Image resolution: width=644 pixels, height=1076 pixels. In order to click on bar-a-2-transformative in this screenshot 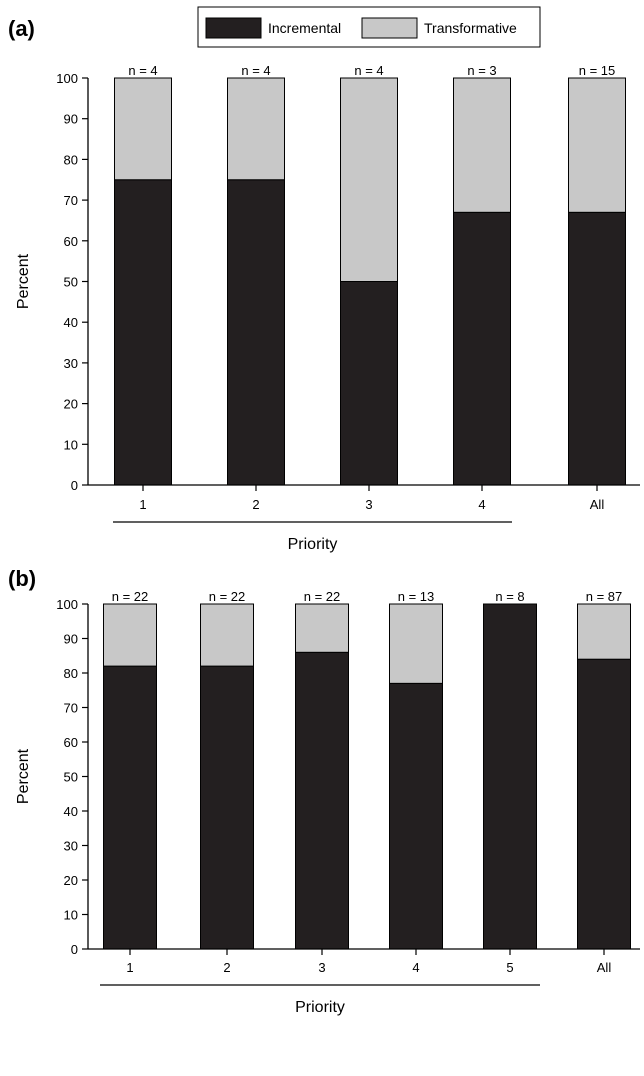, I will do `click(256, 129)`.